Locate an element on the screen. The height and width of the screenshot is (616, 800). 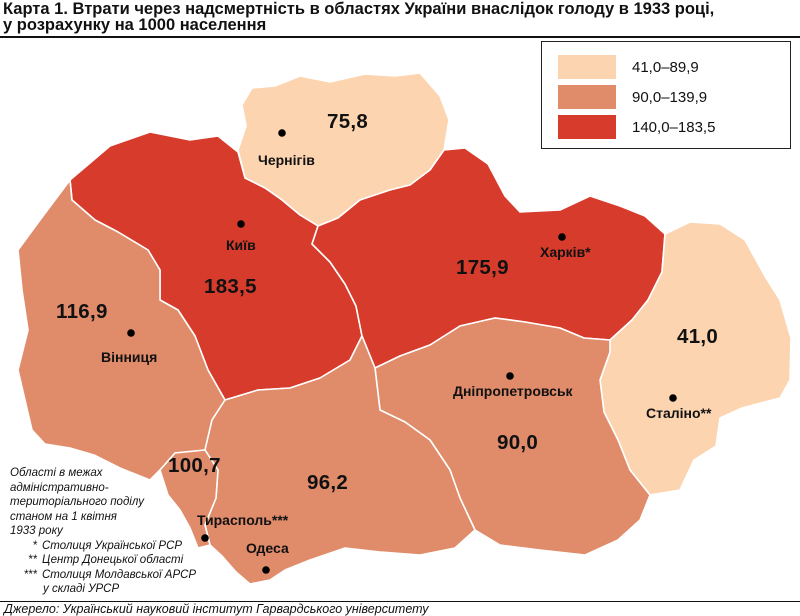
footnote-moldavian: *** Столиця Молдавської АРСР is located at coordinates (115, 575).